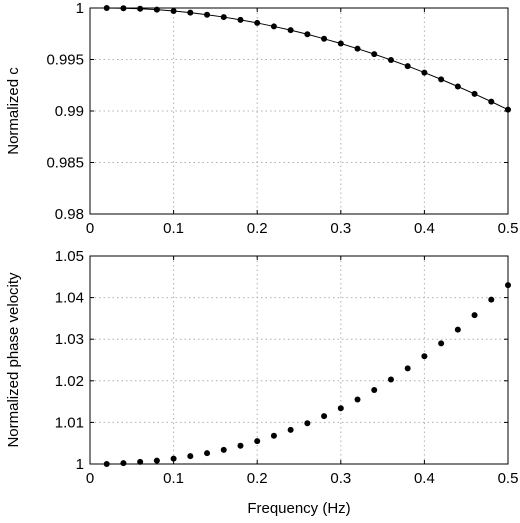 This screenshot has height=523, width=520. I want to click on y-tick-label: 1.04, so click(69, 298).